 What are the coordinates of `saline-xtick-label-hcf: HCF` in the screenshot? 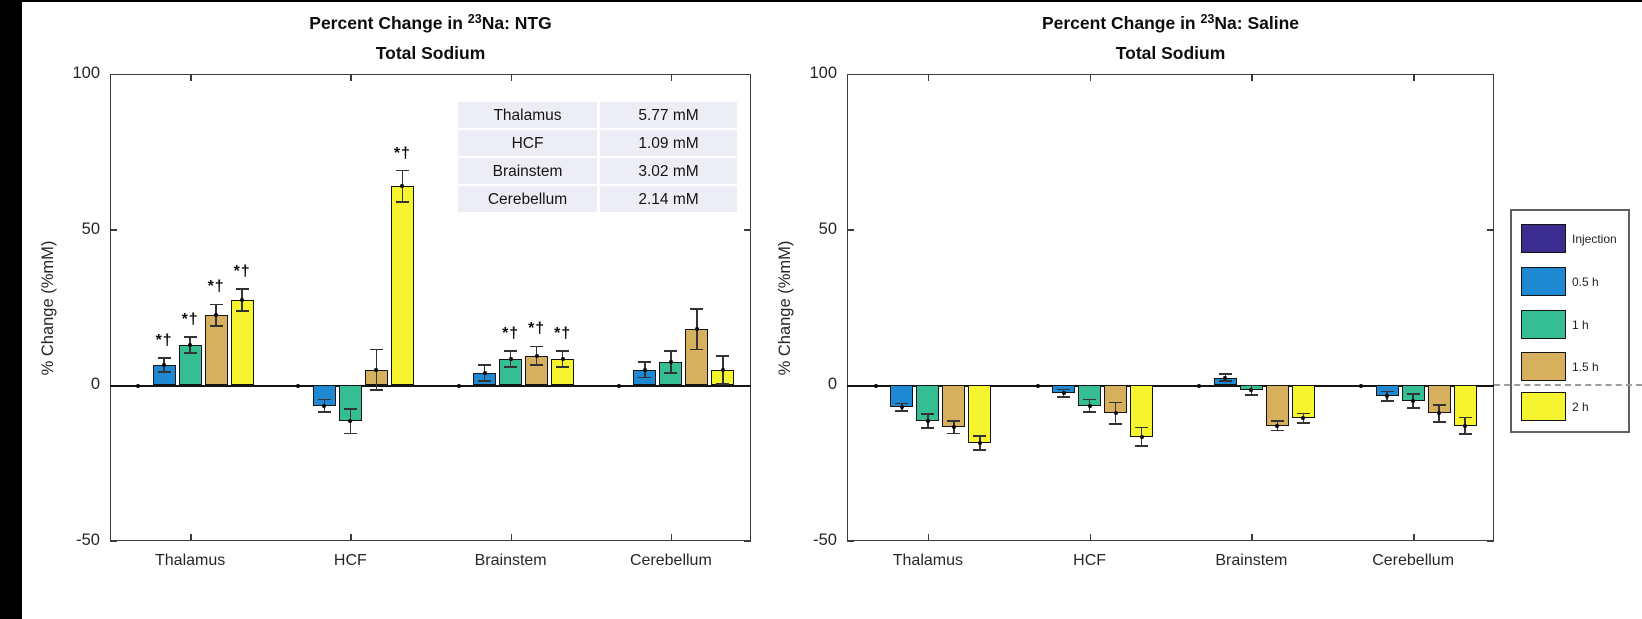 It's located at (1090, 560).